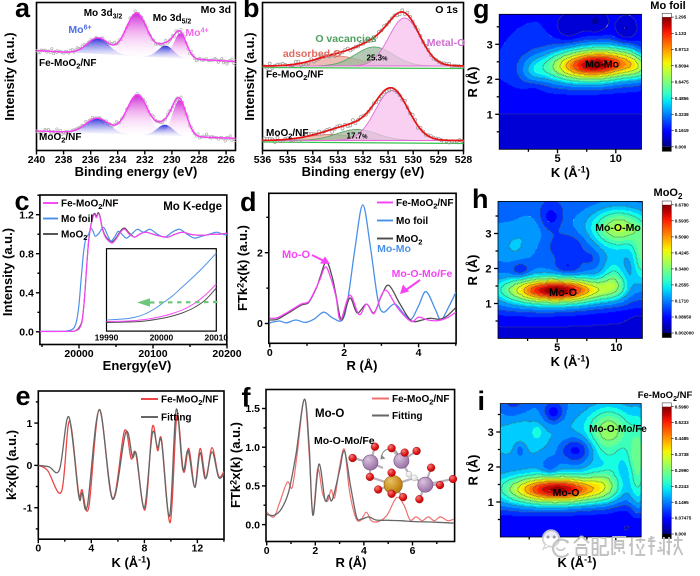 The height and width of the screenshot is (576, 700). Describe the element at coordinates (682, 114) in the screenshot. I see `svg-text: 0.3238` at that location.